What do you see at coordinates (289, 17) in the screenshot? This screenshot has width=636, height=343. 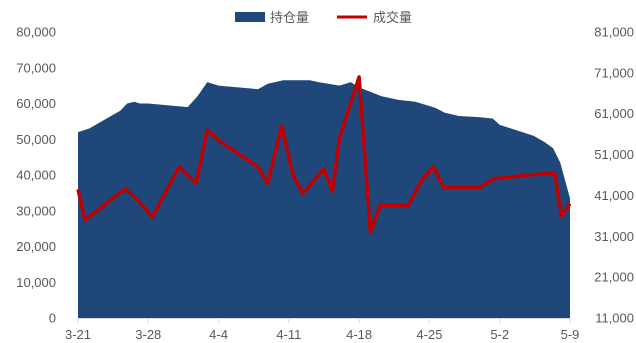 I see `legend-label-open-interest: 持仓量` at bounding box center [289, 17].